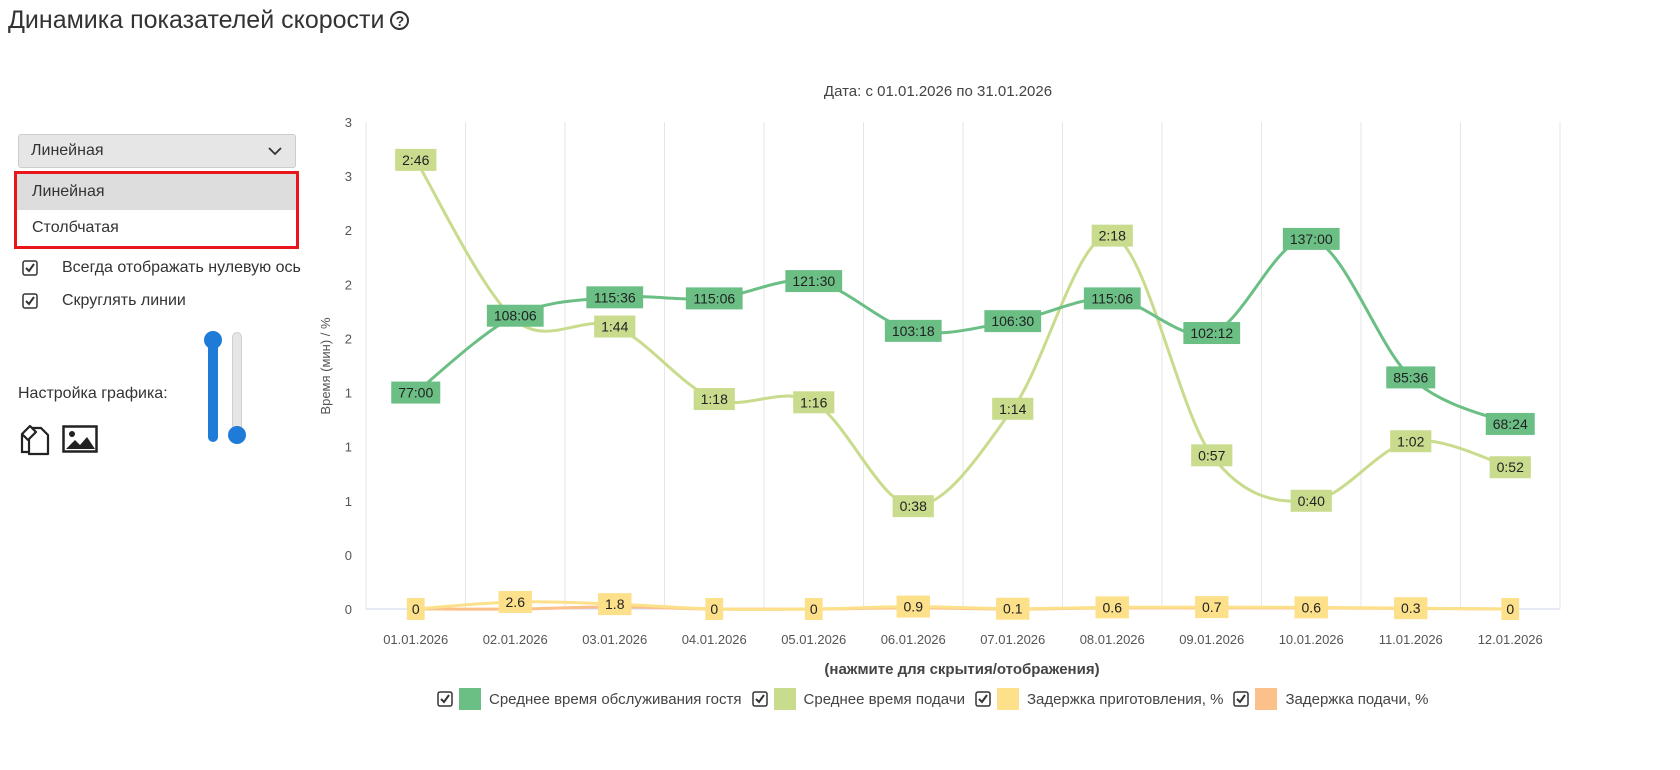 This screenshot has width=1680, height=770. I want to click on x-tick-label: 04.01.2026, so click(714, 639).